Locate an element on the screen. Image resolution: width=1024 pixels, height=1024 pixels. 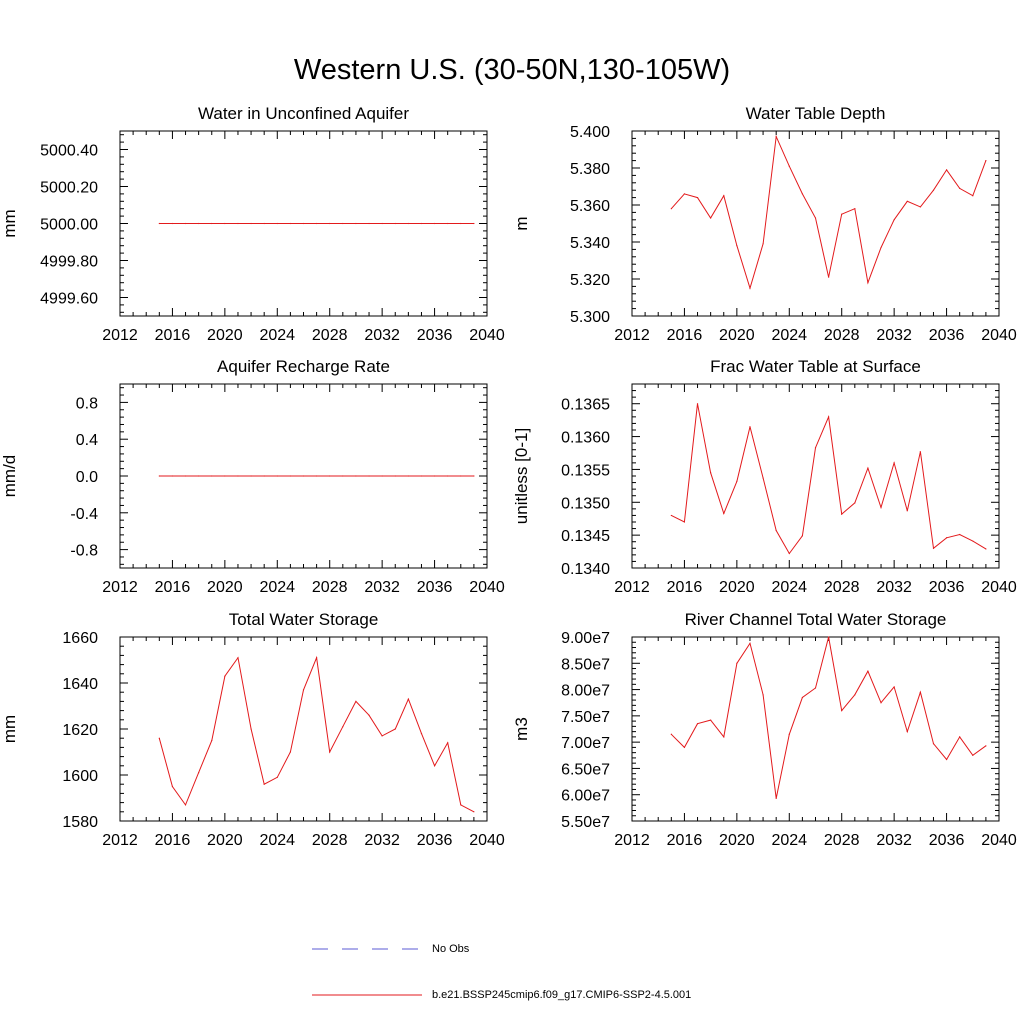
x-tick-label: 2036 is located at coordinates (435, 587).